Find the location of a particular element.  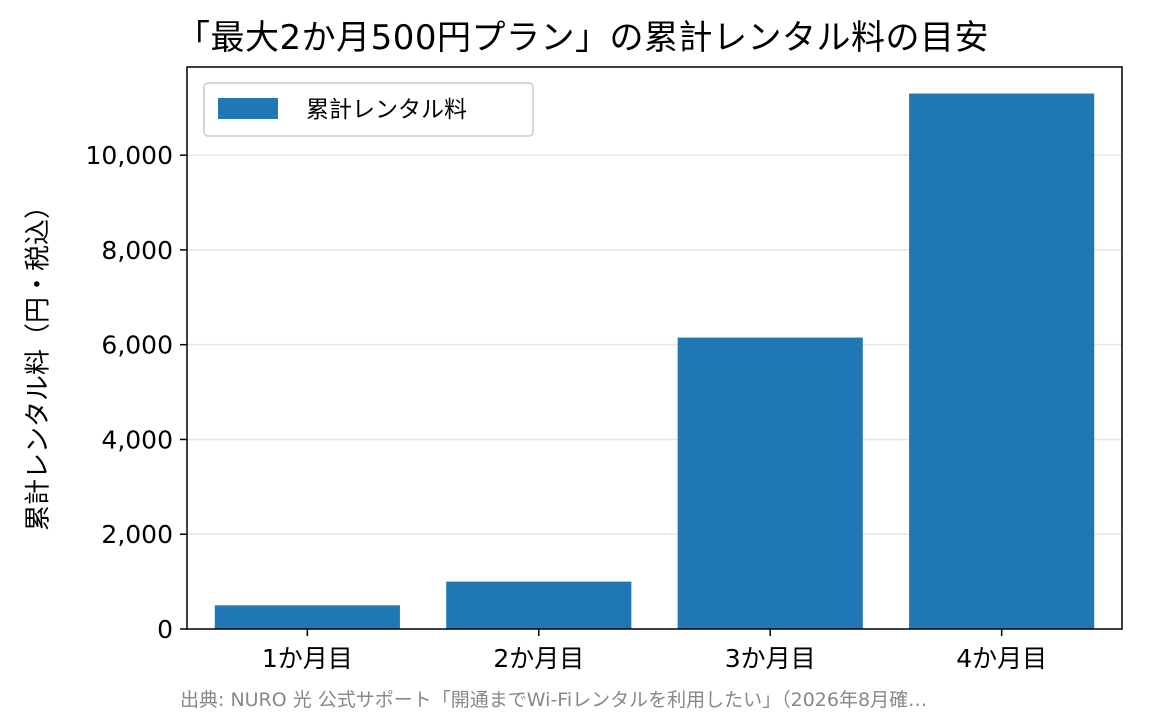

x-tick-label: 2か月目 is located at coordinates (538, 658).